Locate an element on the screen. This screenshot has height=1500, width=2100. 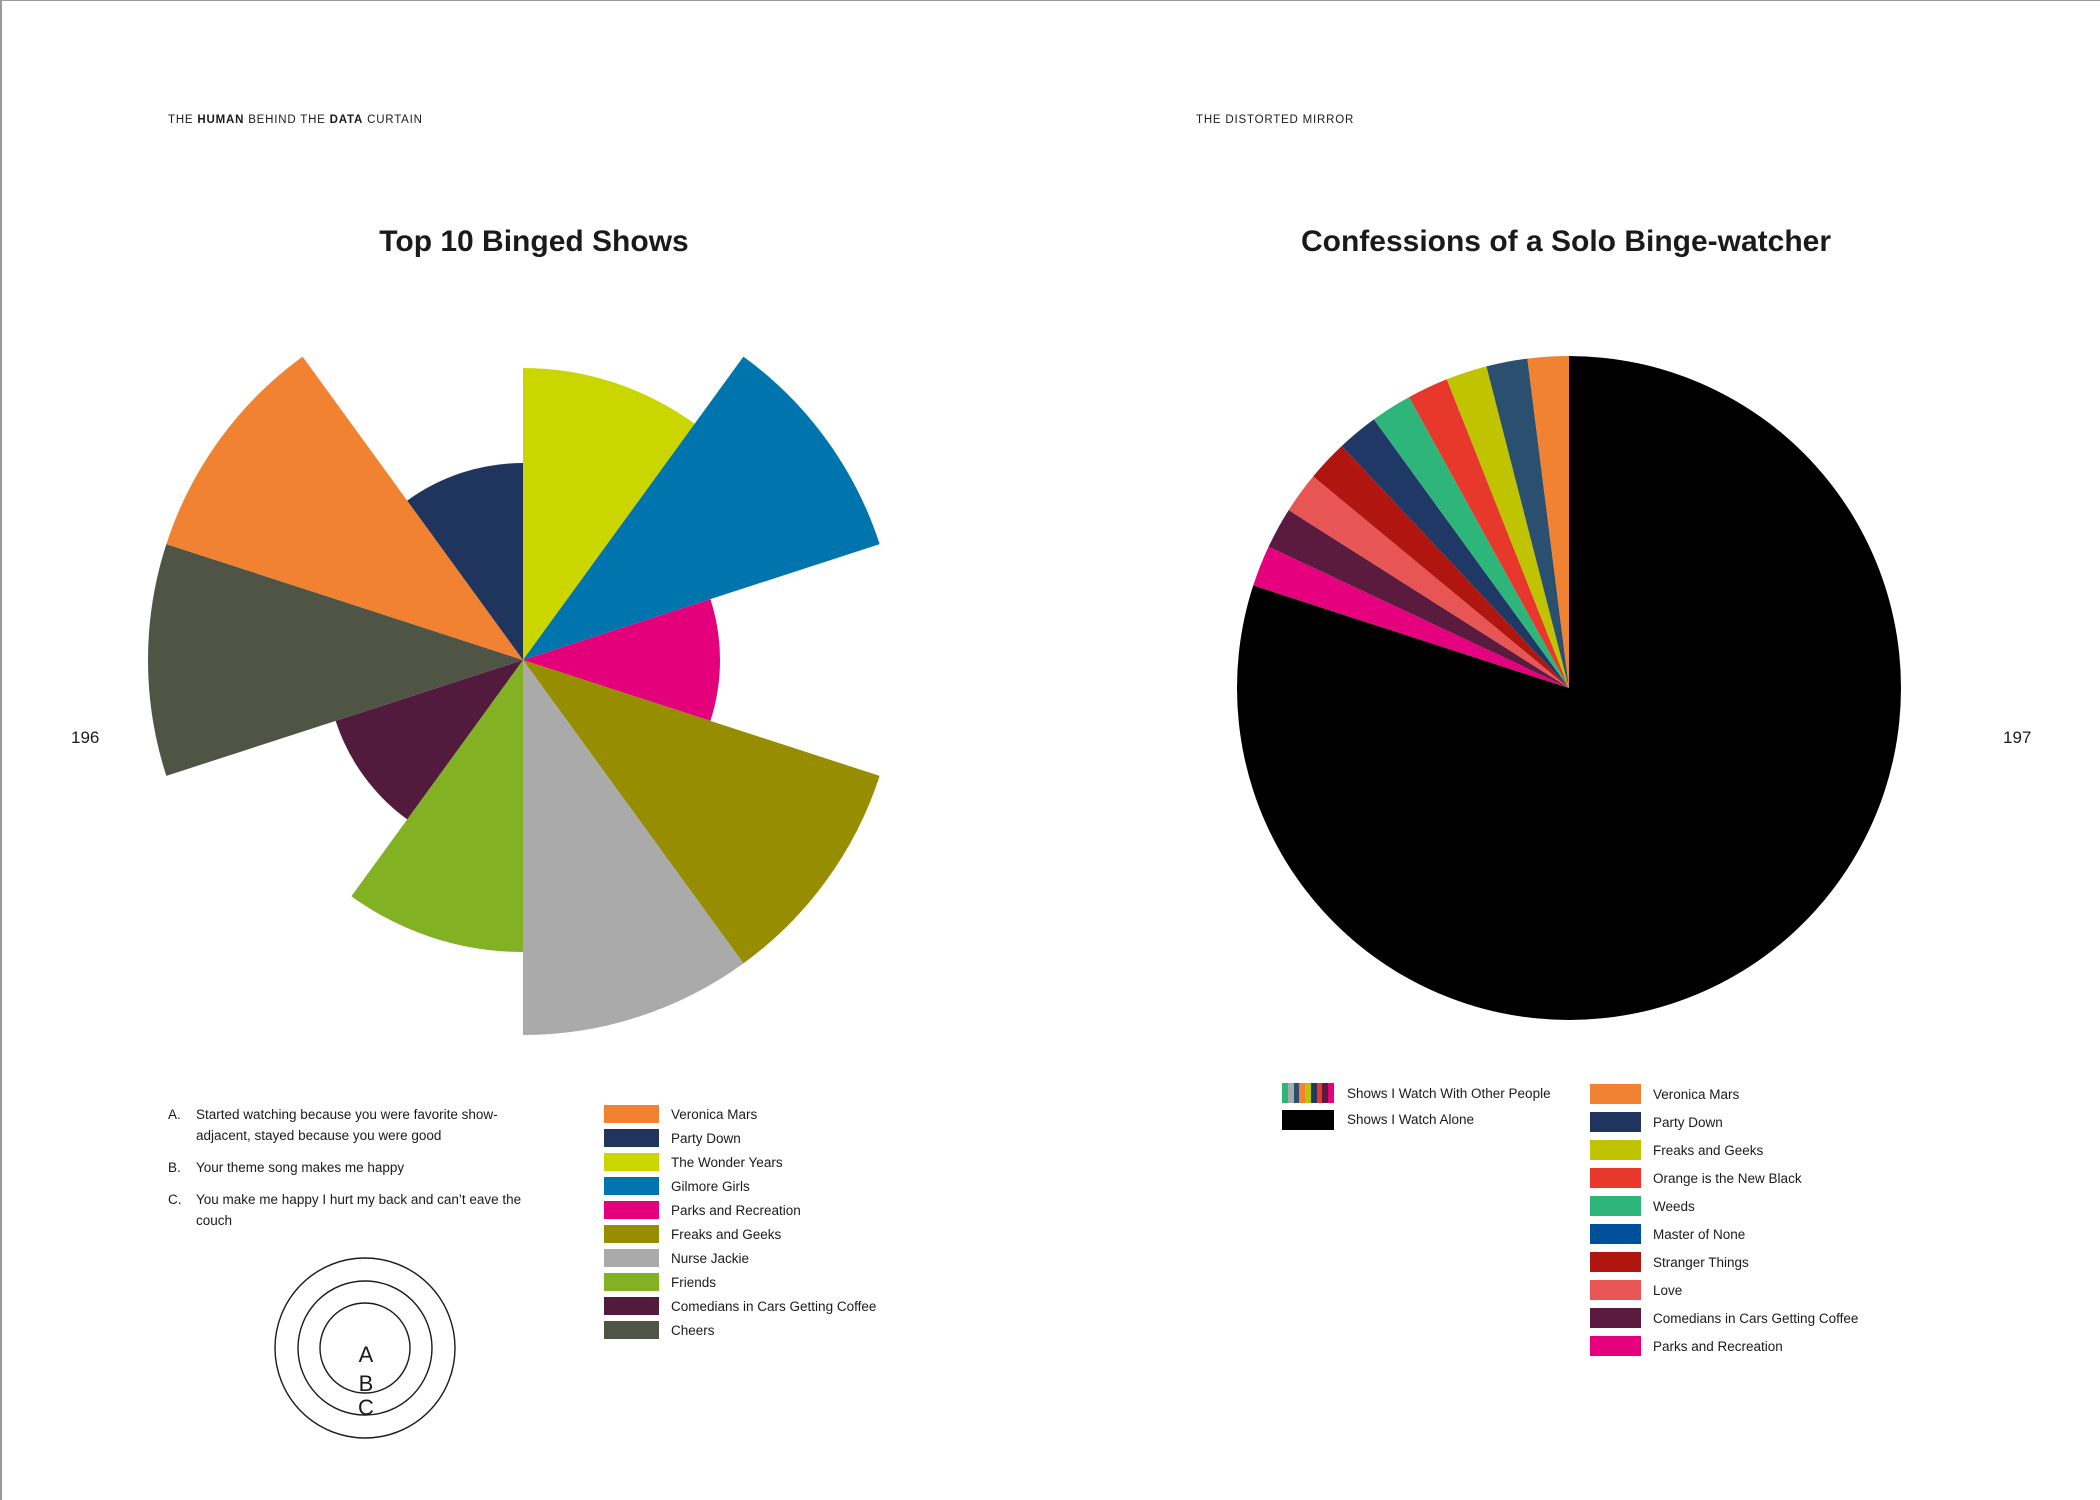
legend-item-cheers: Cheers is located at coordinates (740, 1330).